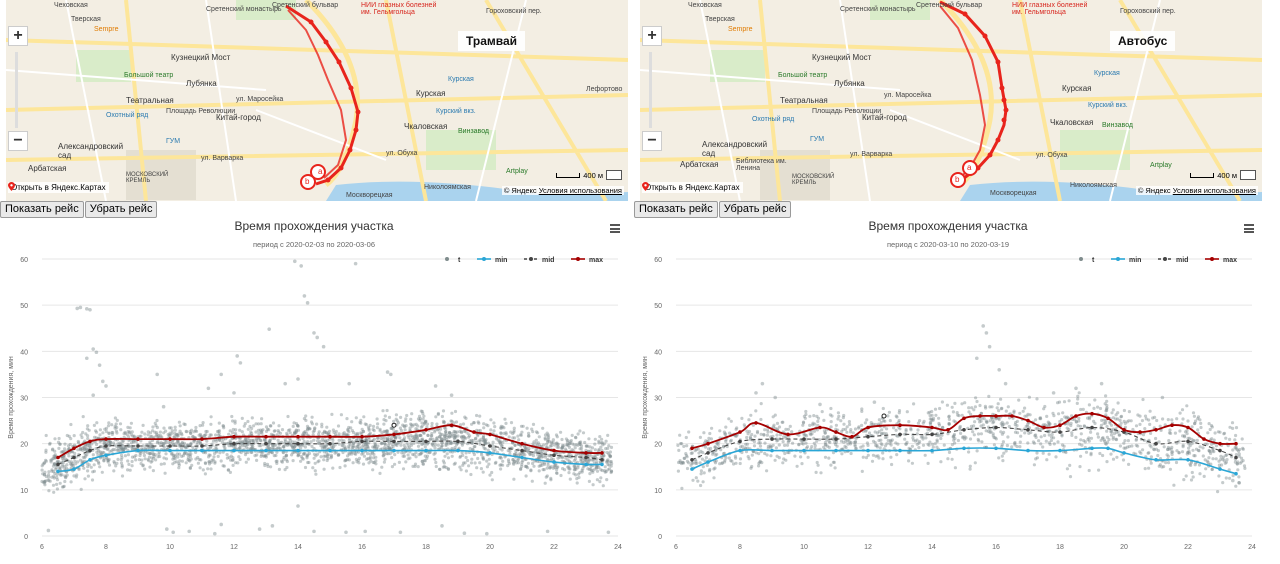 The image size is (1280, 564). I want to click on x-tick-label: 24, so click(1252, 547).